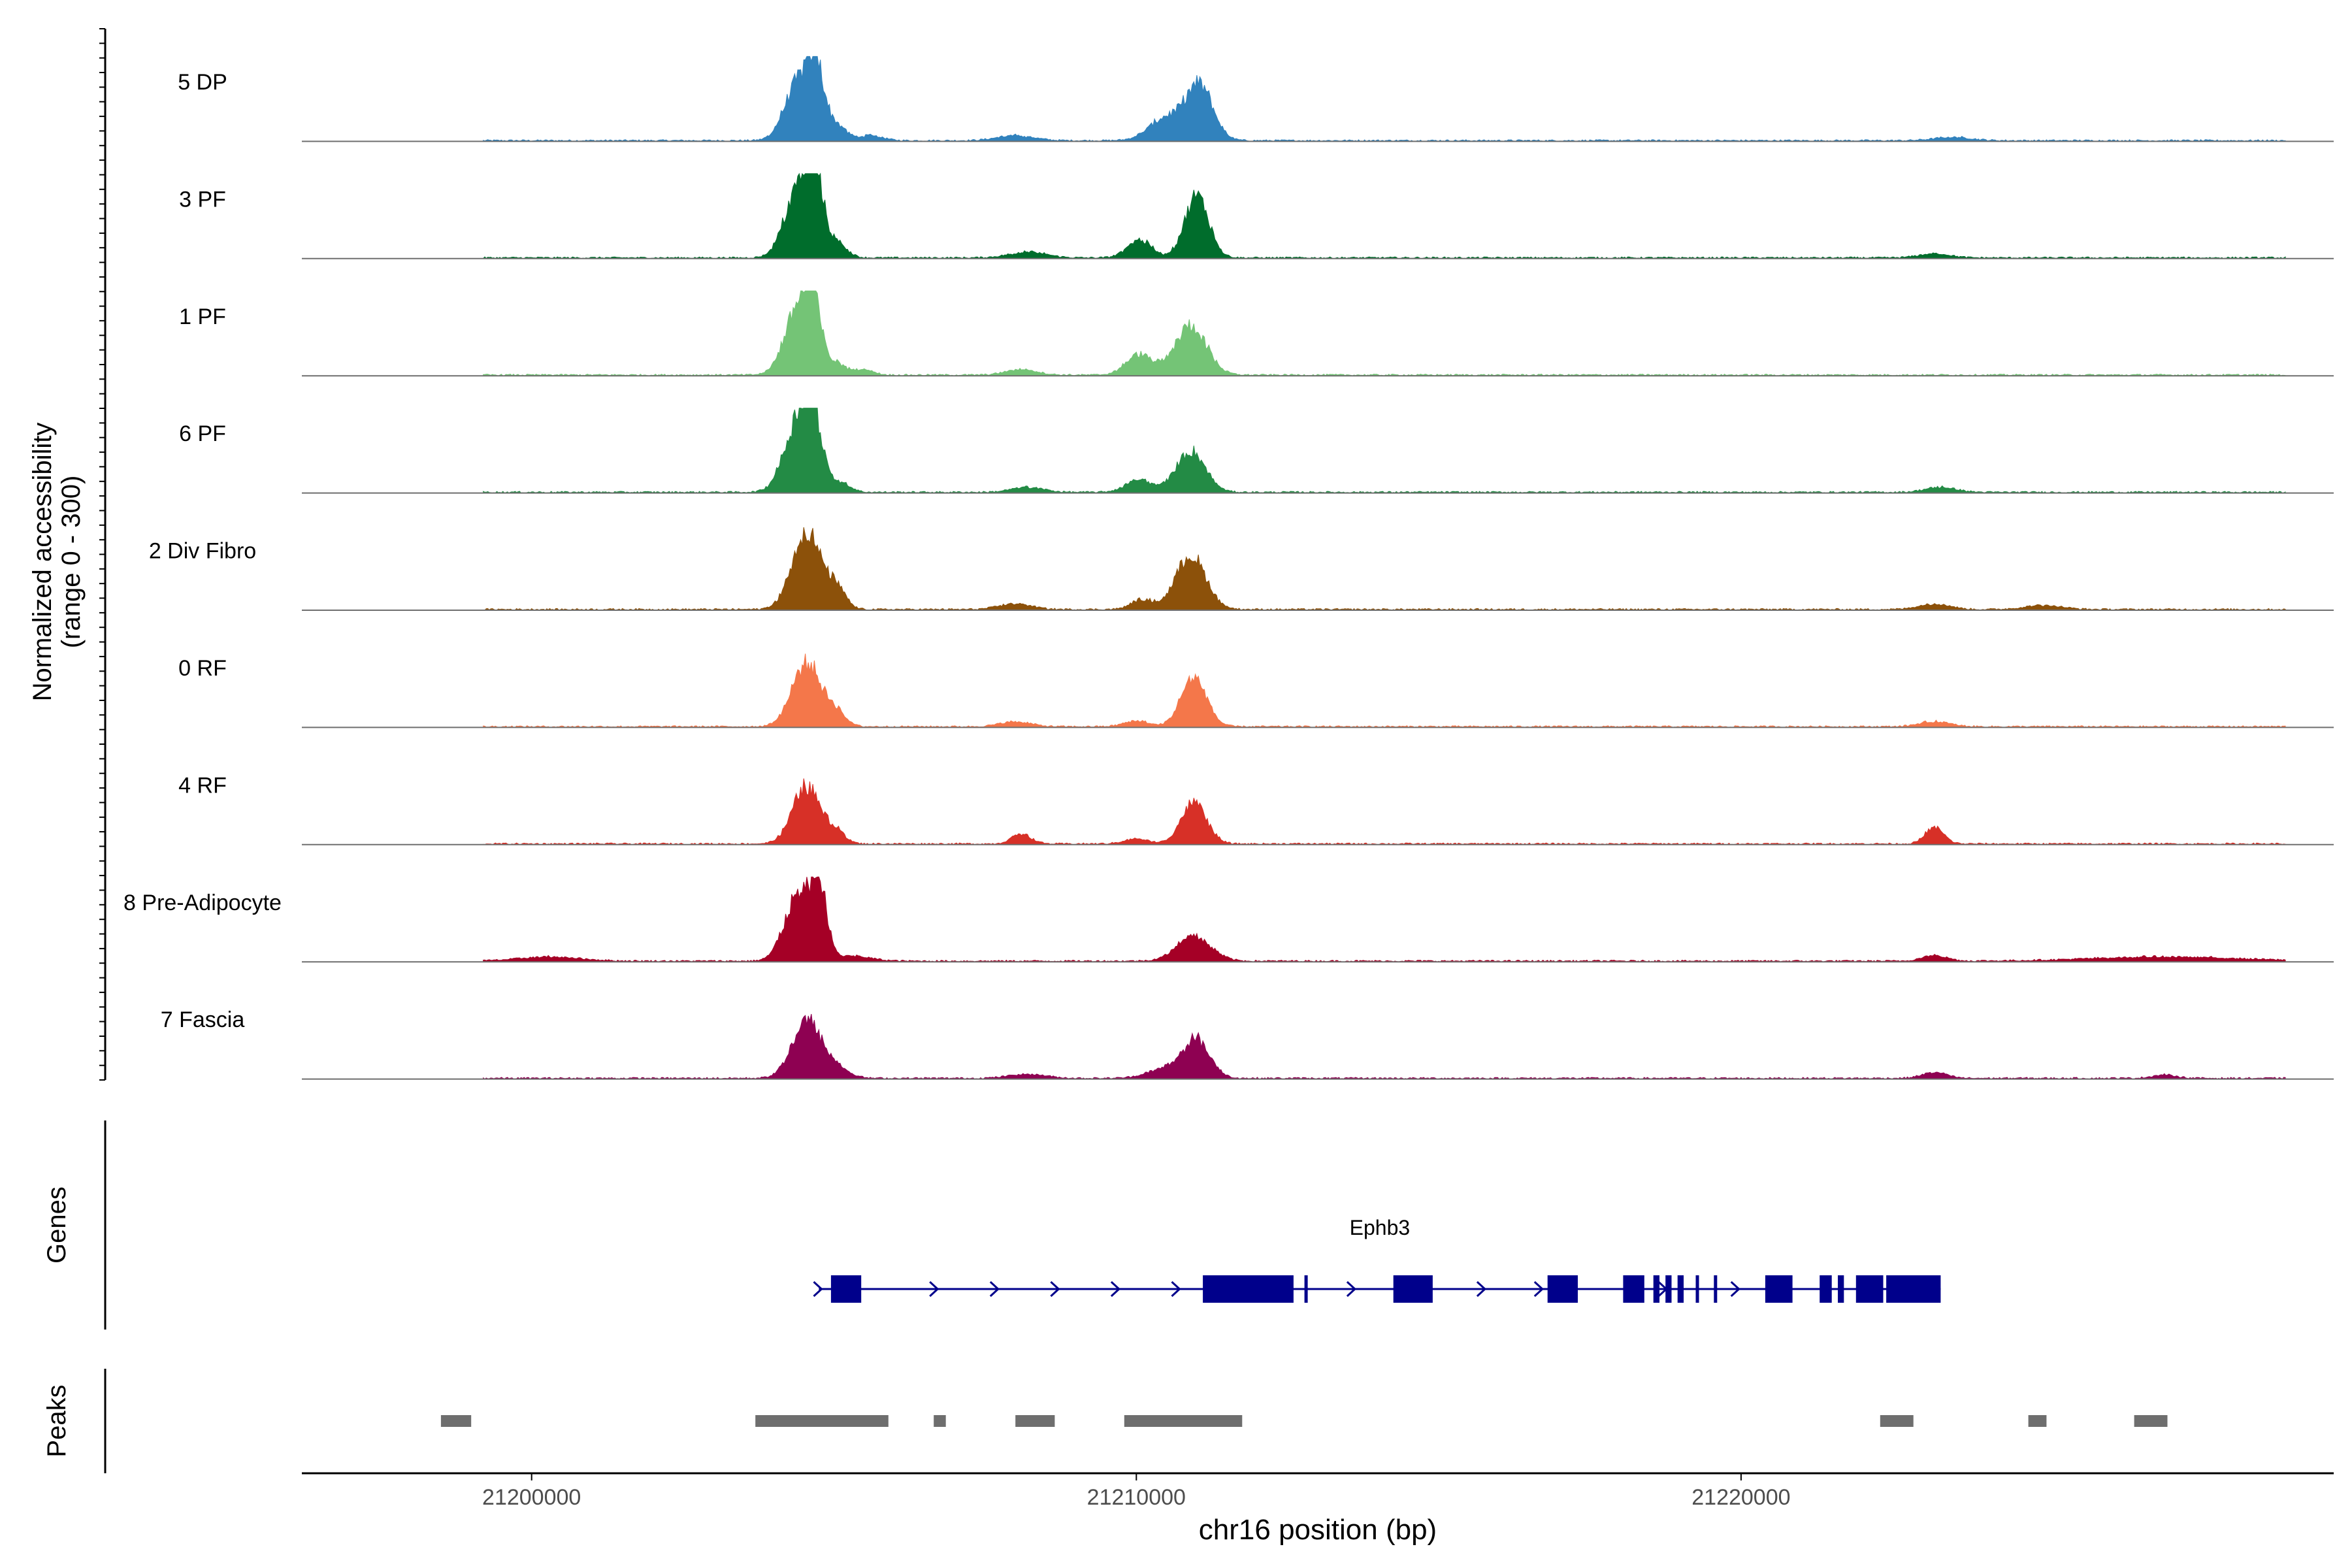 This screenshot has height=1568, width=2352. I want to click on track: 1 PF, so click(1256, 333).